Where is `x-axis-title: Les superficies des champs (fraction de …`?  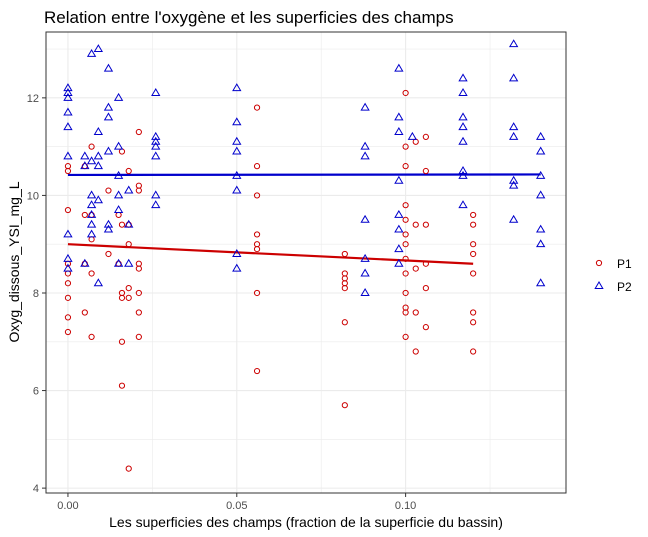 x-axis-title: Les superficies des champs (fraction de … is located at coordinates (306, 522).